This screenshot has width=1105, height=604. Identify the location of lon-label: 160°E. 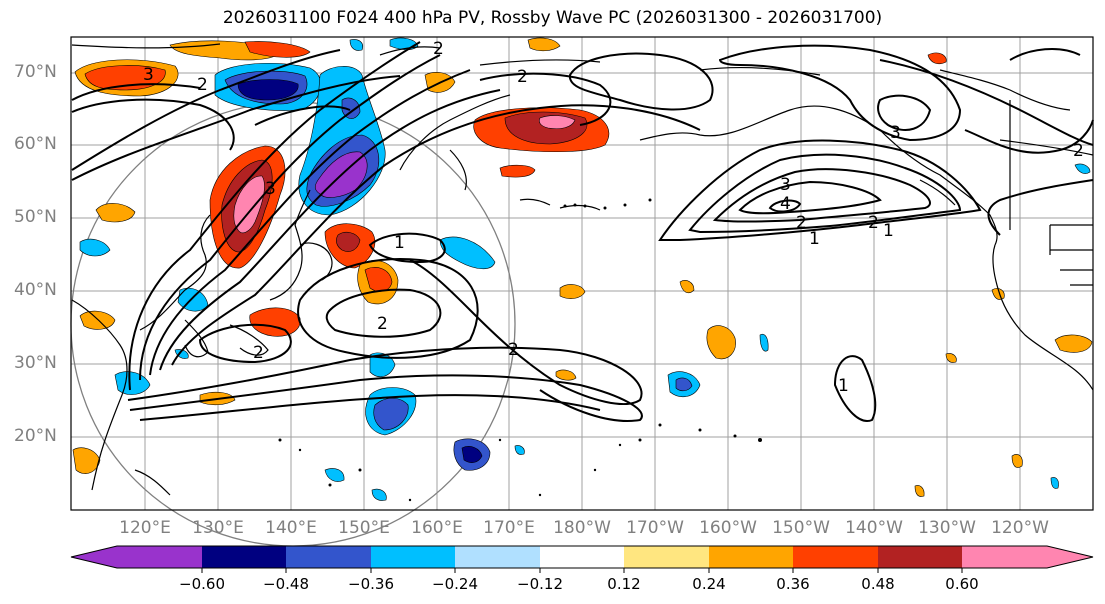
(437, 528).